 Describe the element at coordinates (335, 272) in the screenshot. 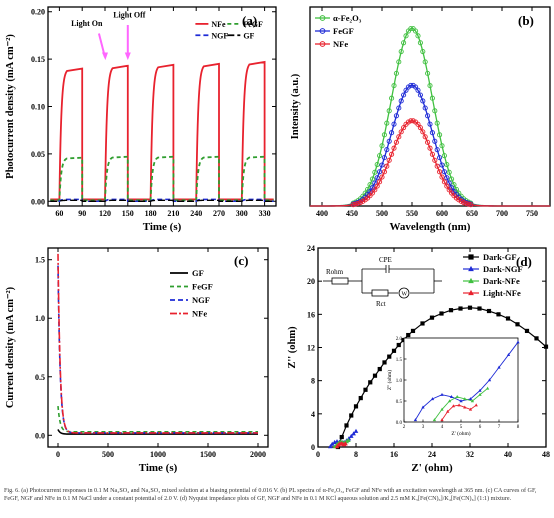

I see `panel-d-circuit-label-rohm: Rohm` at that location.